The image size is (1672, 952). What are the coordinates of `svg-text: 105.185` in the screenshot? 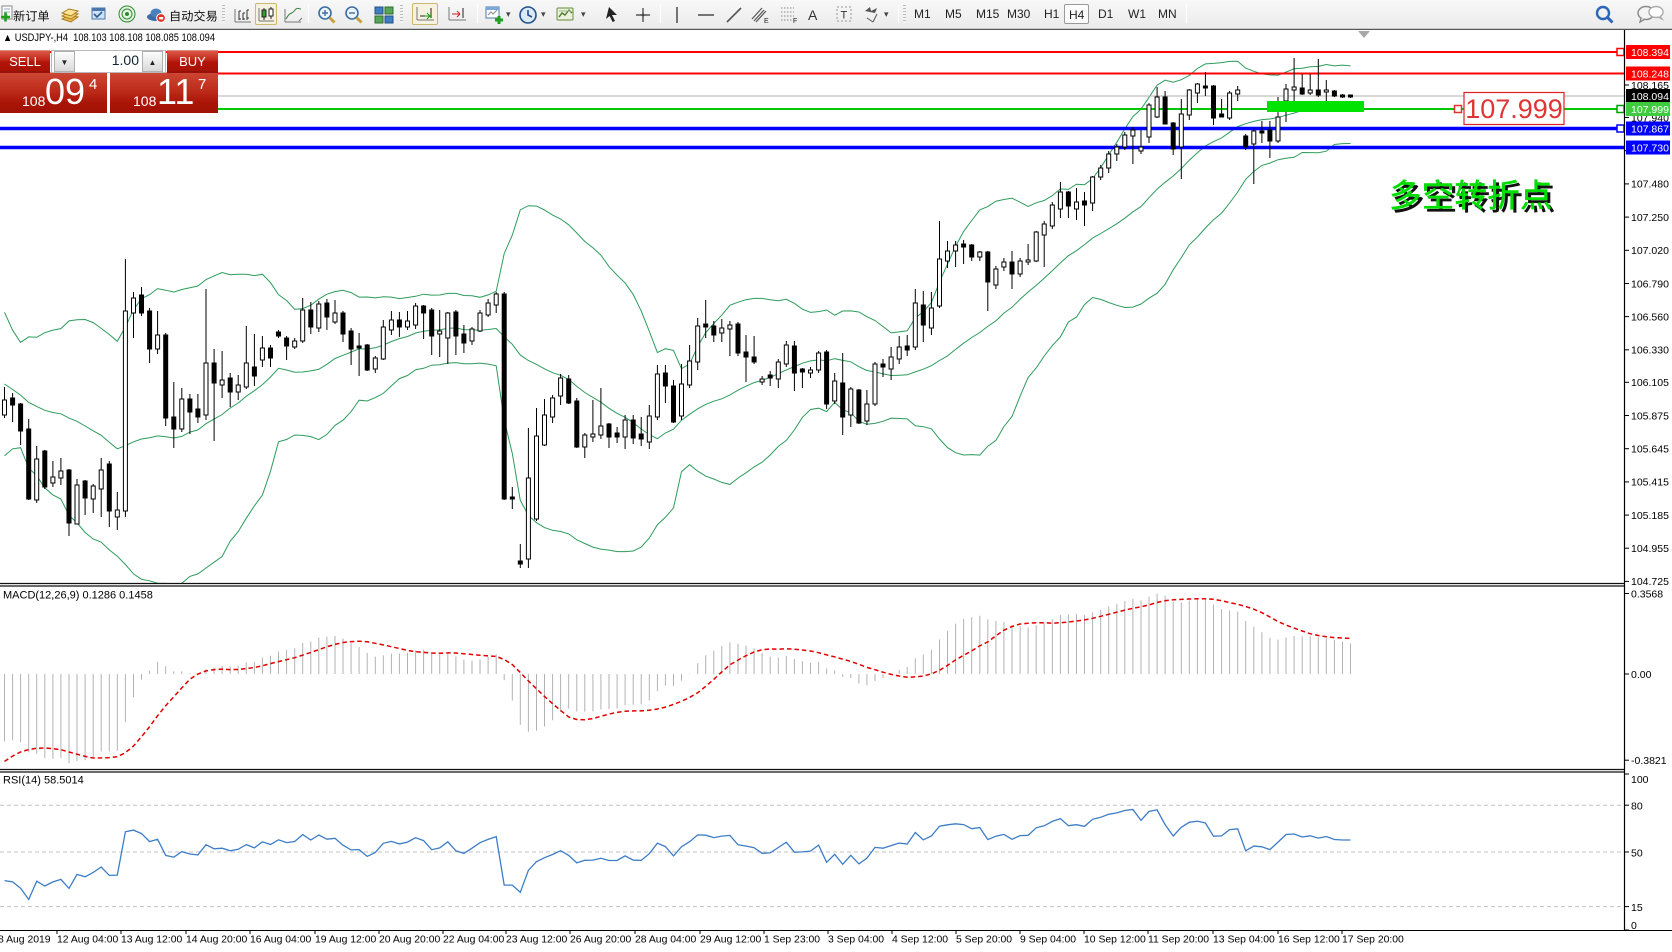 It's located at (1650, 516).